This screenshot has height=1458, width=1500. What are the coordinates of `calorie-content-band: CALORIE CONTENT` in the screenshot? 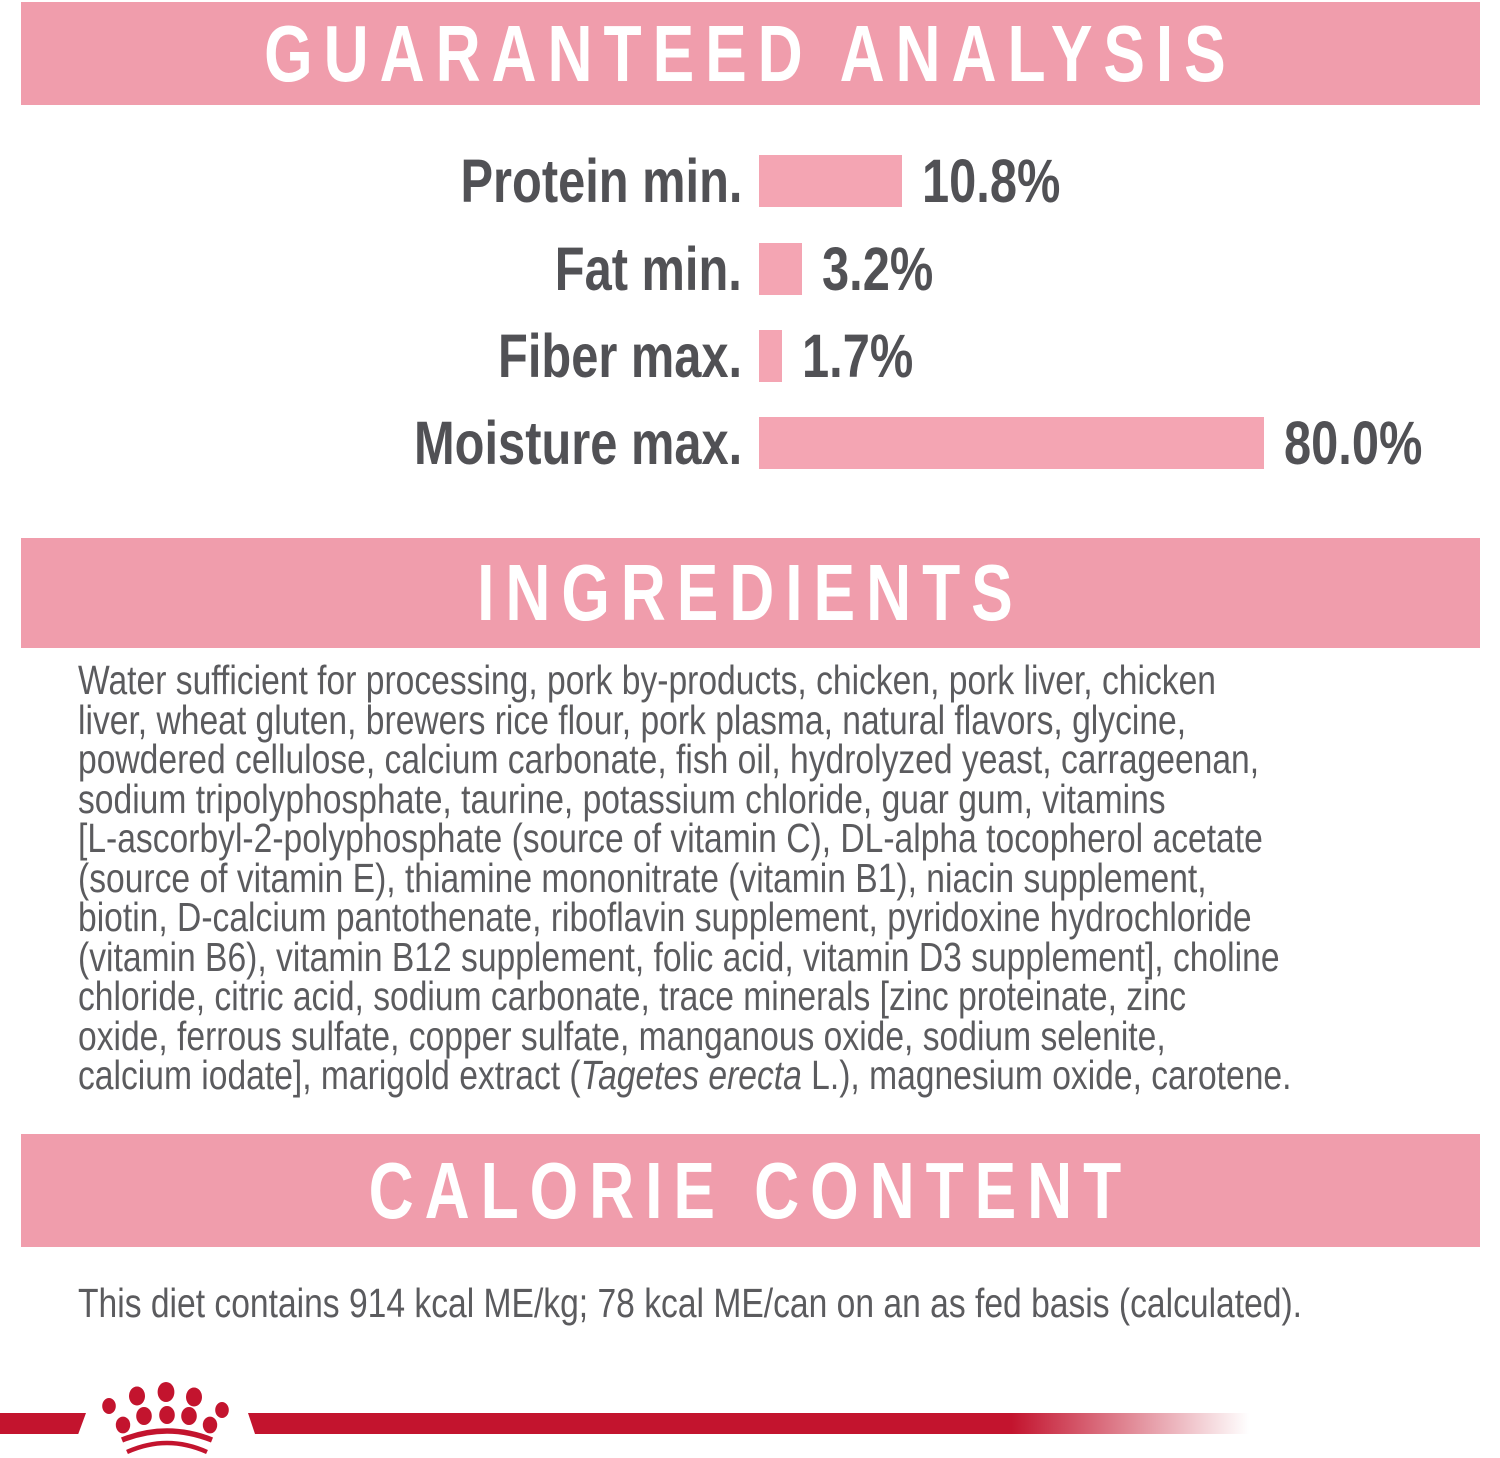 It's located at (750, 1190).